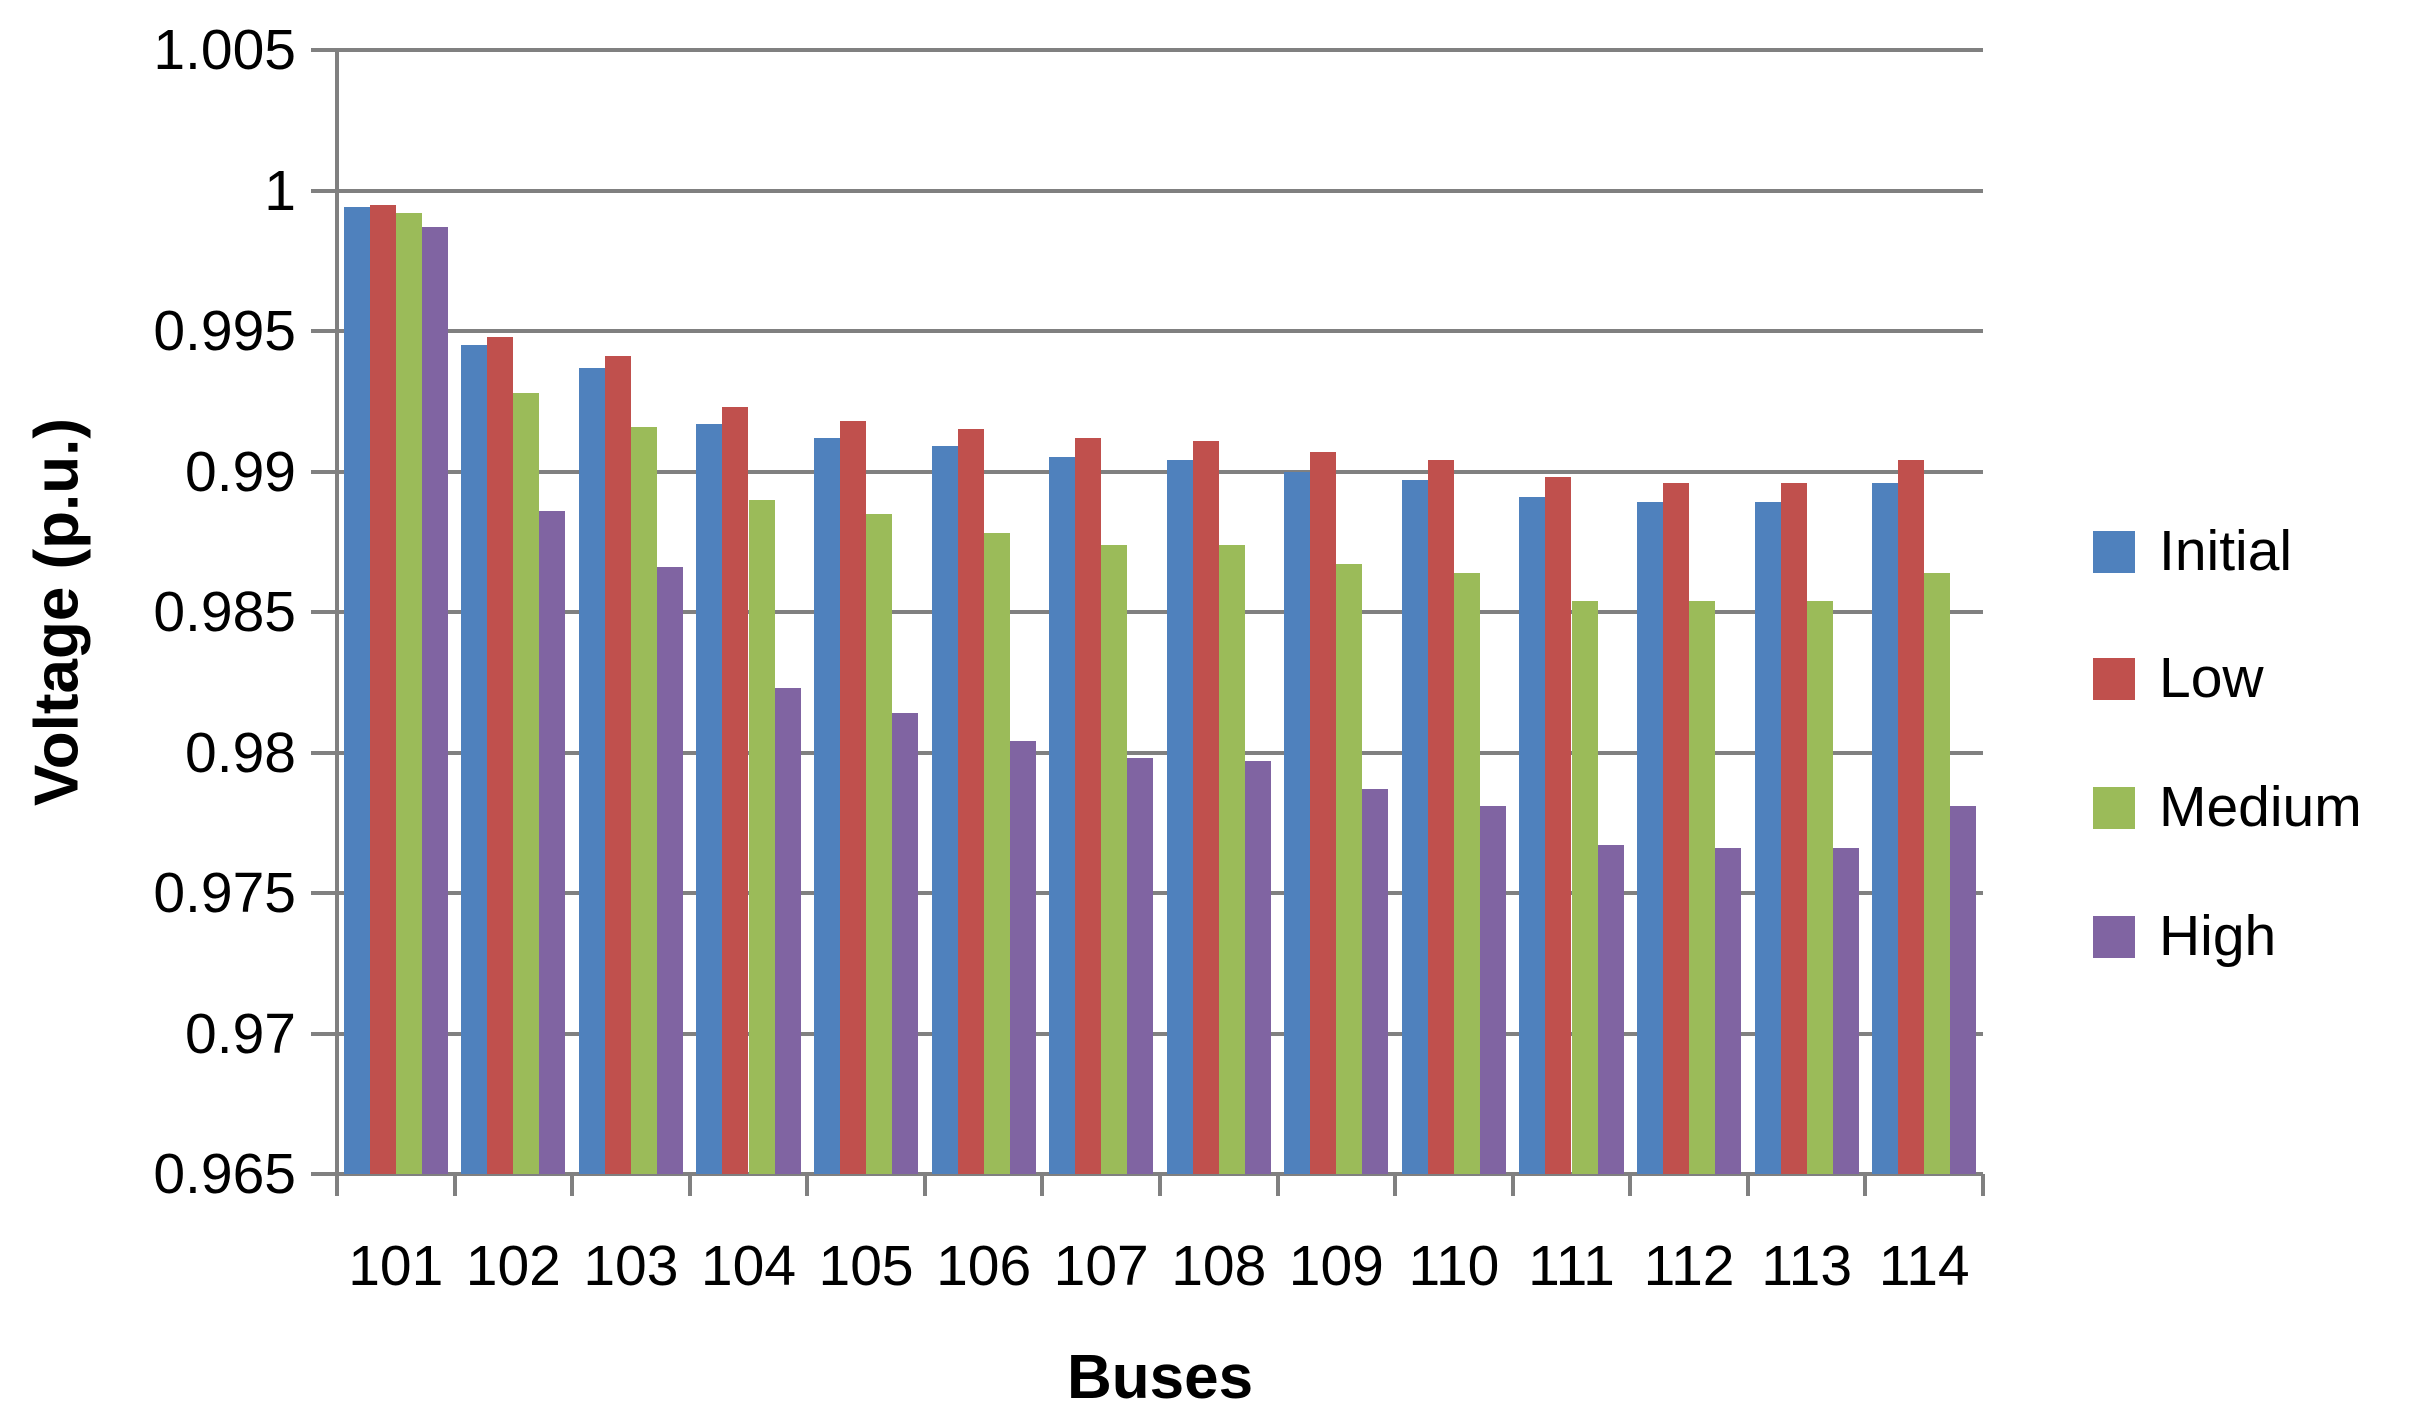 The width and height of the screenshot is (2421, 1423). I want to click on x-axis-title: Buses, so click(1160, 1377).